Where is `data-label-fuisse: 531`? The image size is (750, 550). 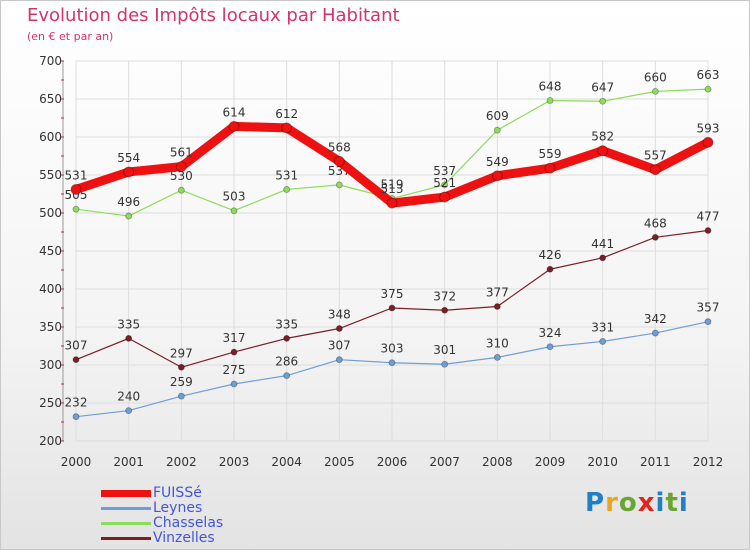 data-label-fuisse: 531 is located at coordinates (76, 175).